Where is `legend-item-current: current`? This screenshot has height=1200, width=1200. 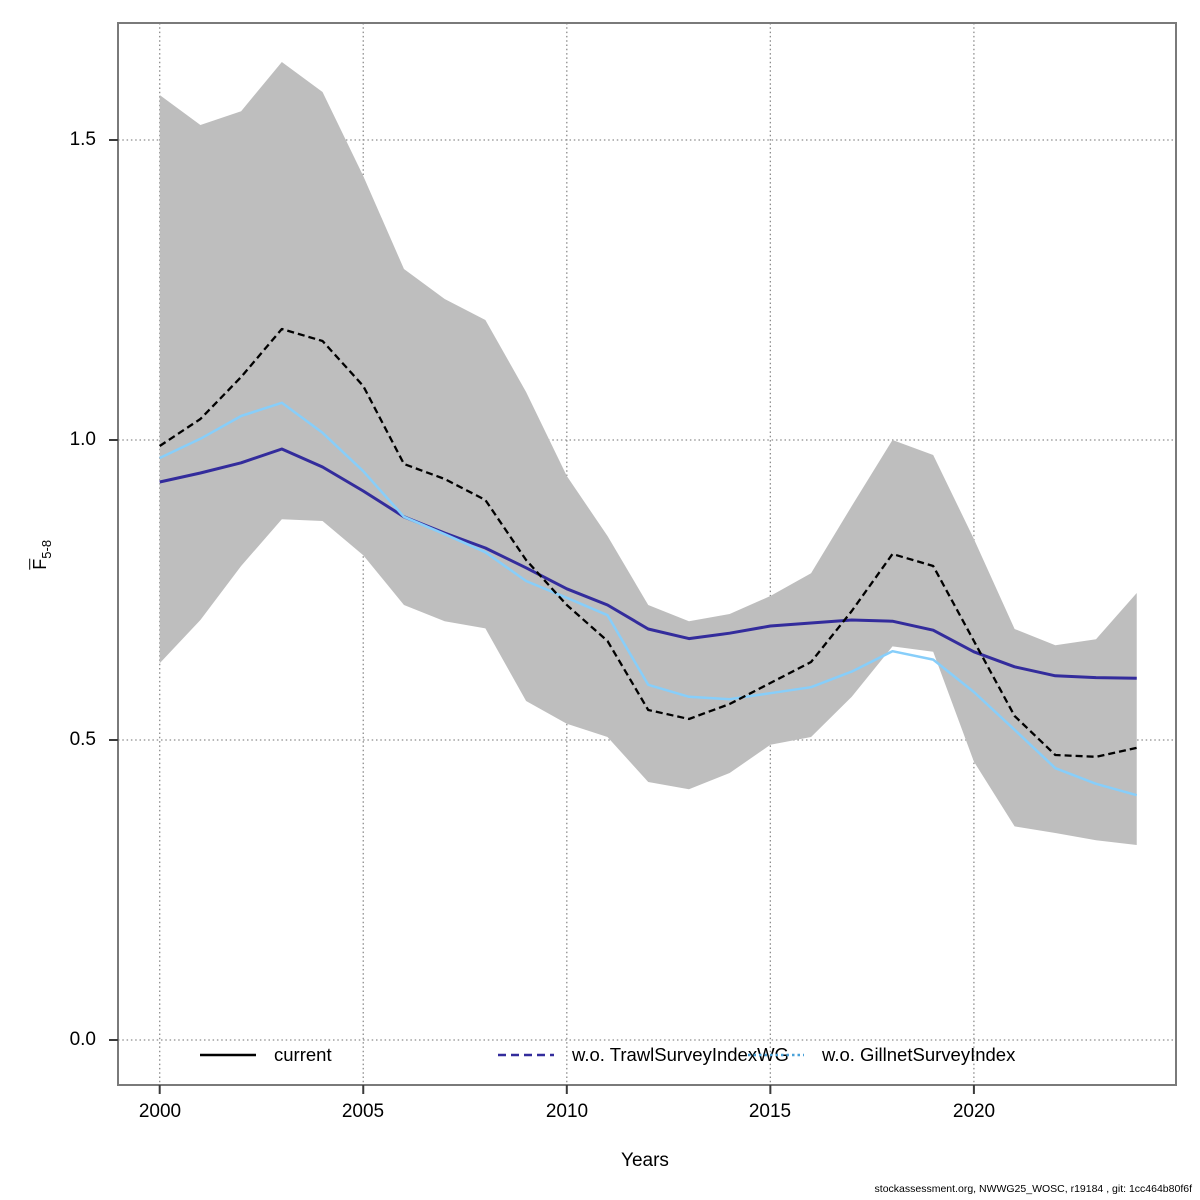
legend-item-current: current is located at coordinates (265, 1055).